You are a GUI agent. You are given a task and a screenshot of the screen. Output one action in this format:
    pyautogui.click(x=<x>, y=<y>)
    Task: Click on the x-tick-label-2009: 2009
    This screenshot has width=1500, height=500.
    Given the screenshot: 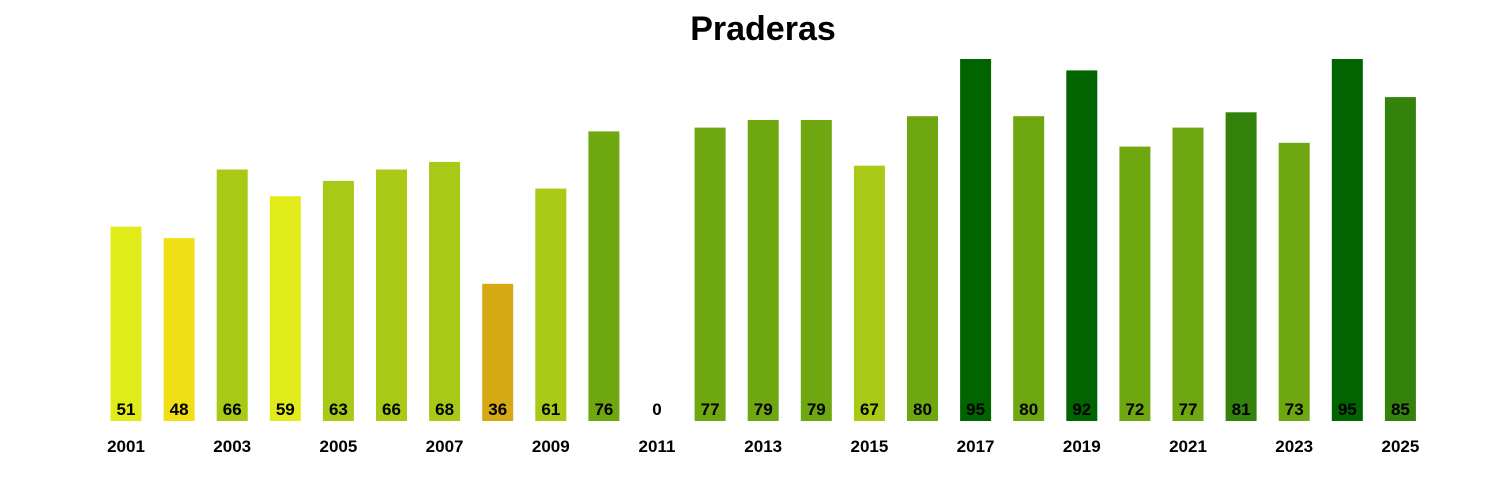 What is the action you would take?
    pyautogui.click(x=551, y=446)
    